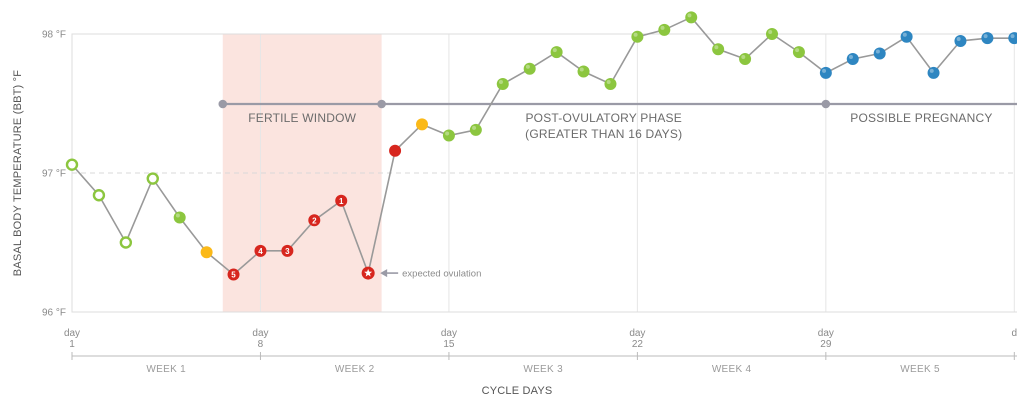  I want to click on x-tick-number: 15, so click(449, 344).